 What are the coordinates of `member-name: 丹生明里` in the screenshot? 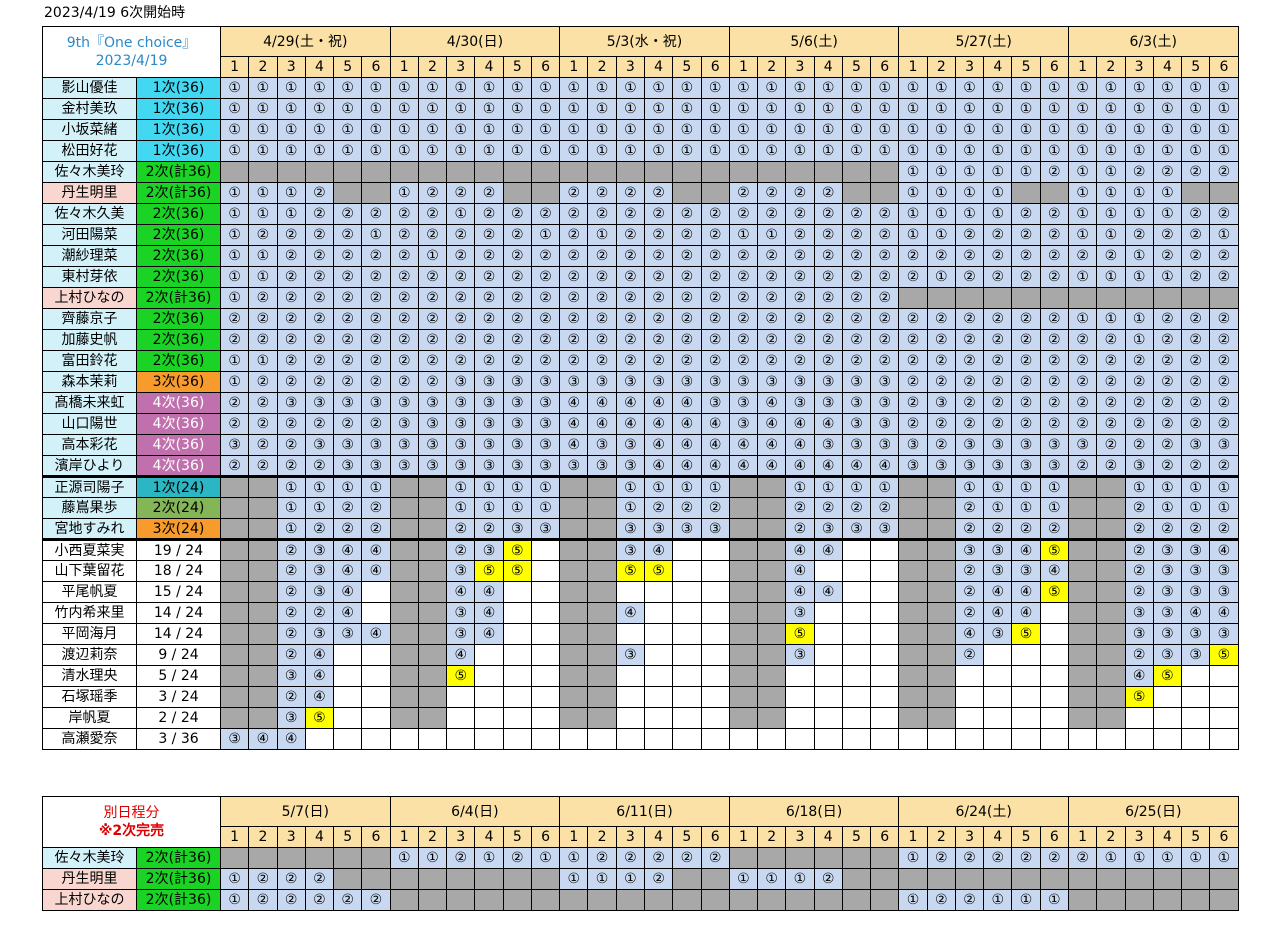 It's located at (89, 193).